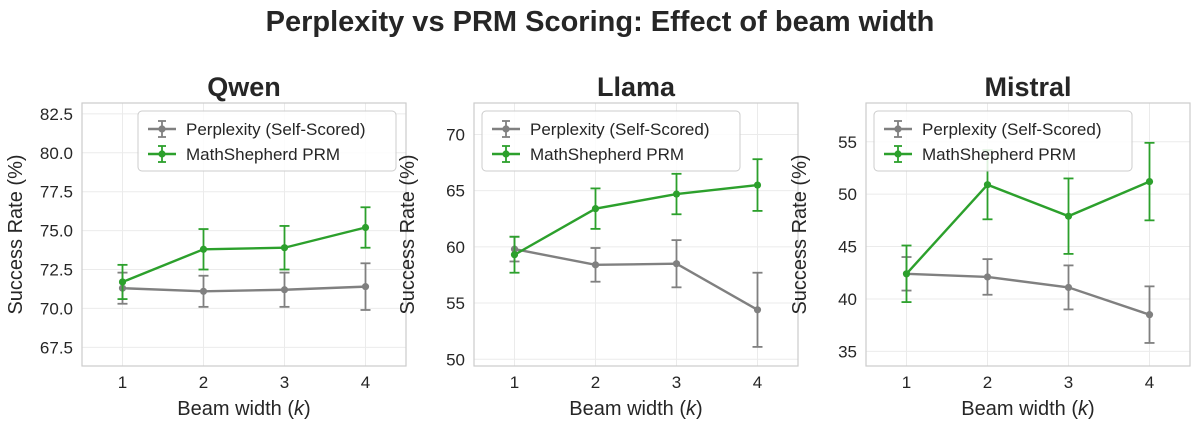 This screenshot has width=1200, height=431. Describe the element at coordinates (847, 299) in the screenshot. I see `mistral-y-tick-label: 40` at that location.